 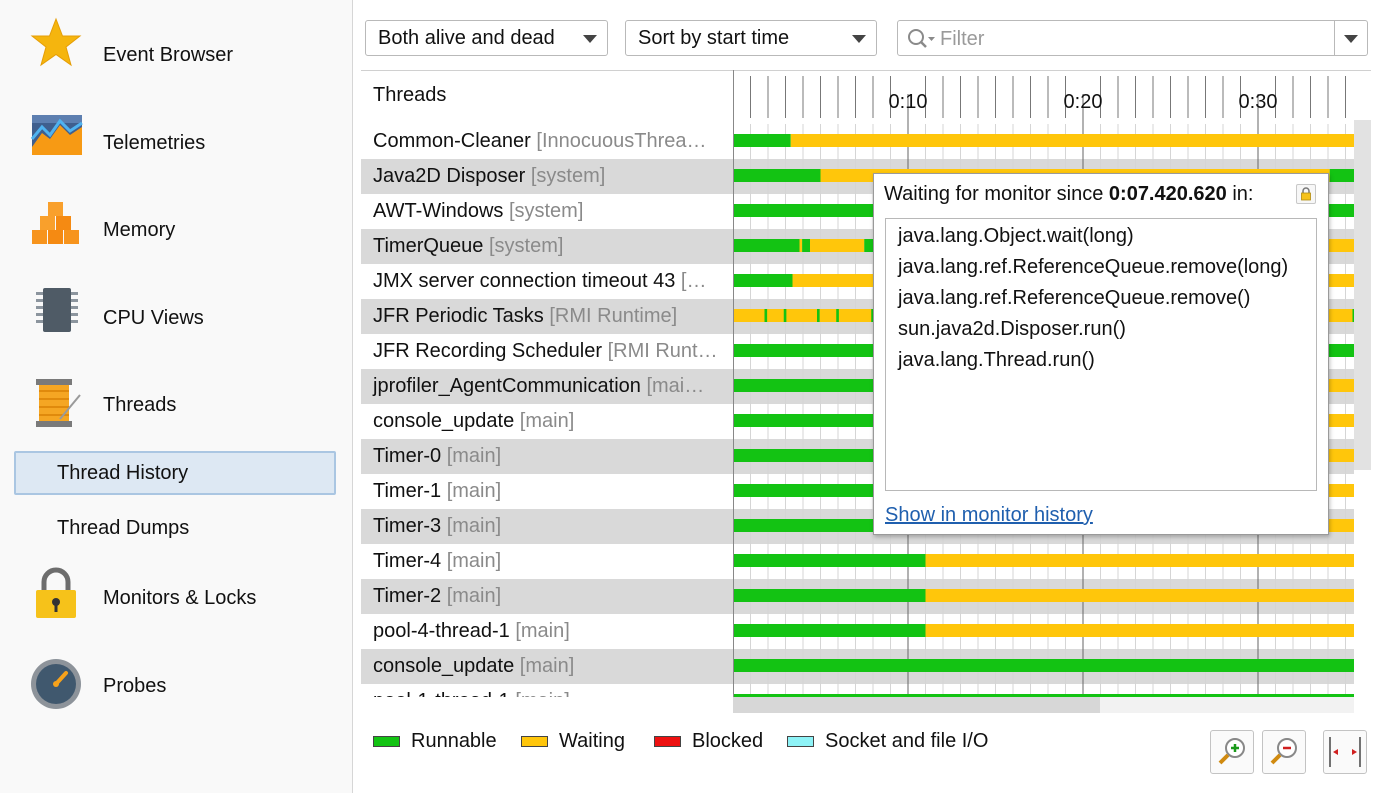 I want to click on cpu-chip-icon, so click(x=57, y=310).